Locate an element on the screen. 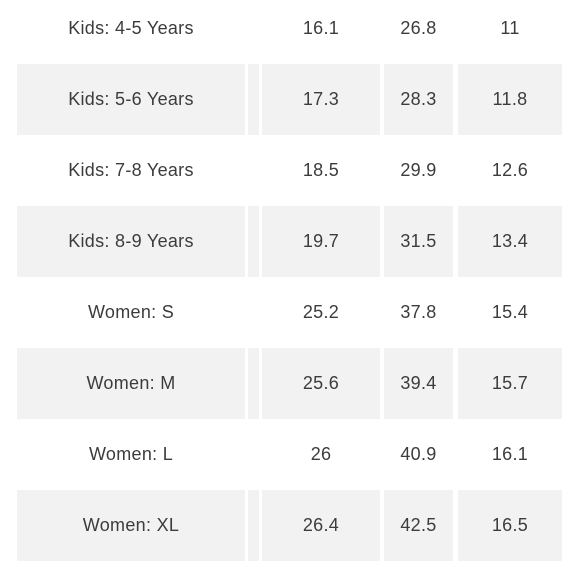  size-label-cell: Women: XL is located at coordinates (131, 525).